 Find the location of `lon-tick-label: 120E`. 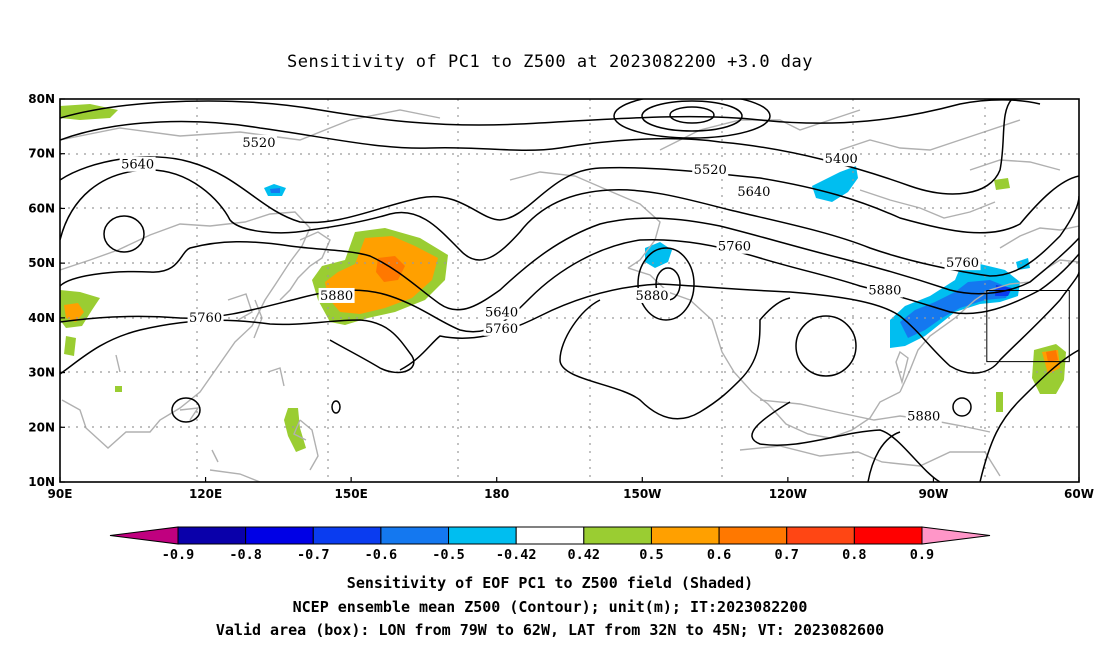

lon-tick-label: 120E is located at coordinates (205, 494).